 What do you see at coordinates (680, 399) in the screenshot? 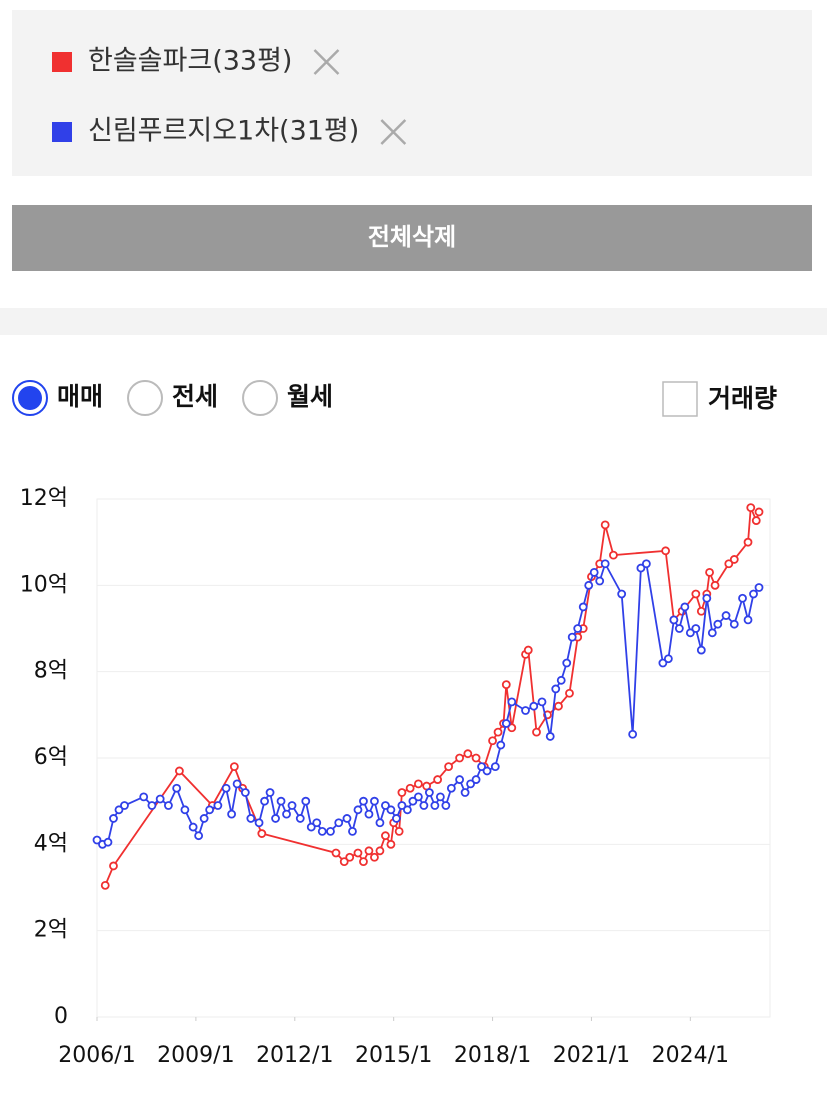
I see `checkbox` at bounding box center [680, 399].